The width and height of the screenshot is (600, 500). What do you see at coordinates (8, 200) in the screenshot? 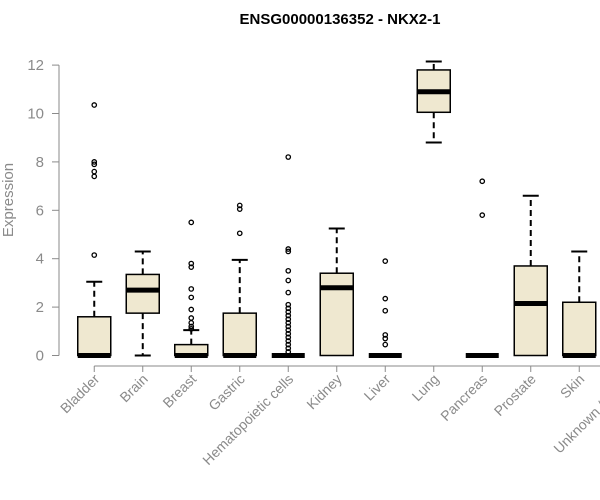
I see `y-axis-label: Expression` at bounding box center [8, 200].